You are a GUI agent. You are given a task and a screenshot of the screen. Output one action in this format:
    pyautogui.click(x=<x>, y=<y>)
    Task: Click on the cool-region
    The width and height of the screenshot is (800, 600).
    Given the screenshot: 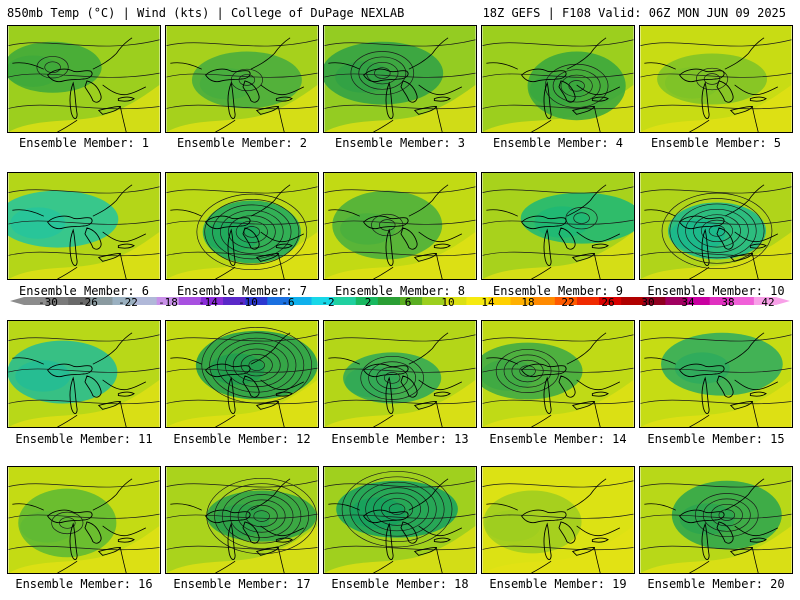 What is the action you would take?
    pyautogui.click(x=513, y=526)
    